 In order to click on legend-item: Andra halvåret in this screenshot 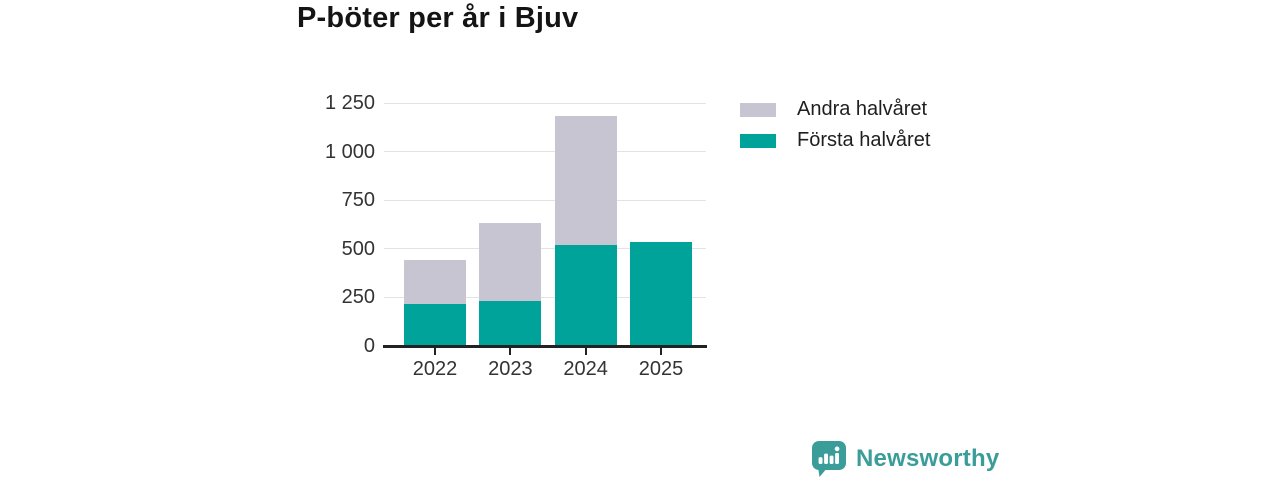, I will do `click(835, 109)`.